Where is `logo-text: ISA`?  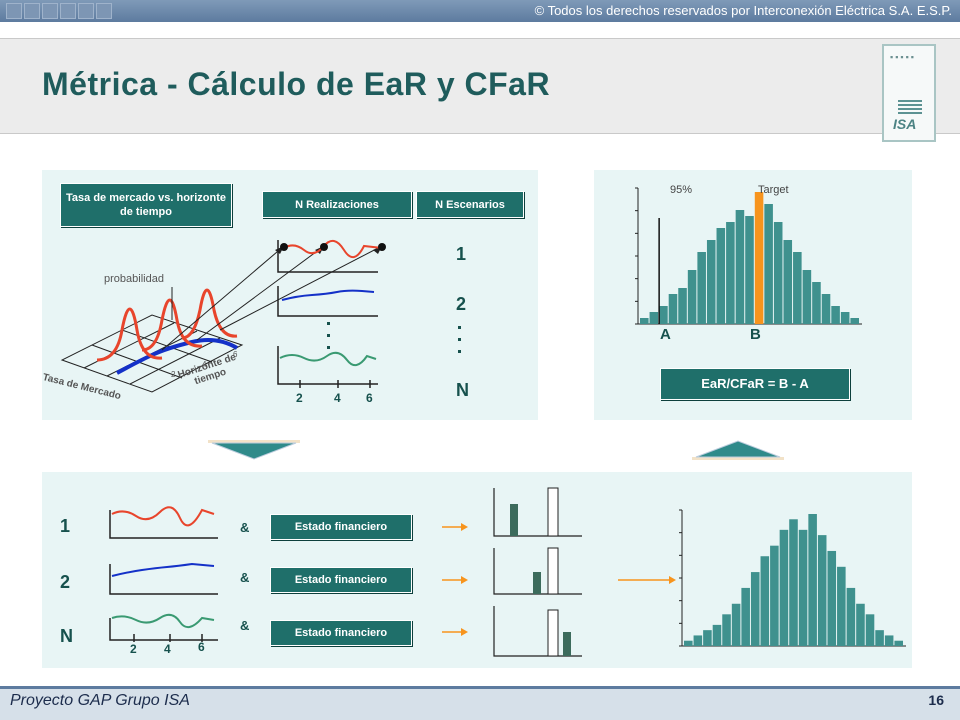 logo-text: ISA is located at coordinates (905, 124).